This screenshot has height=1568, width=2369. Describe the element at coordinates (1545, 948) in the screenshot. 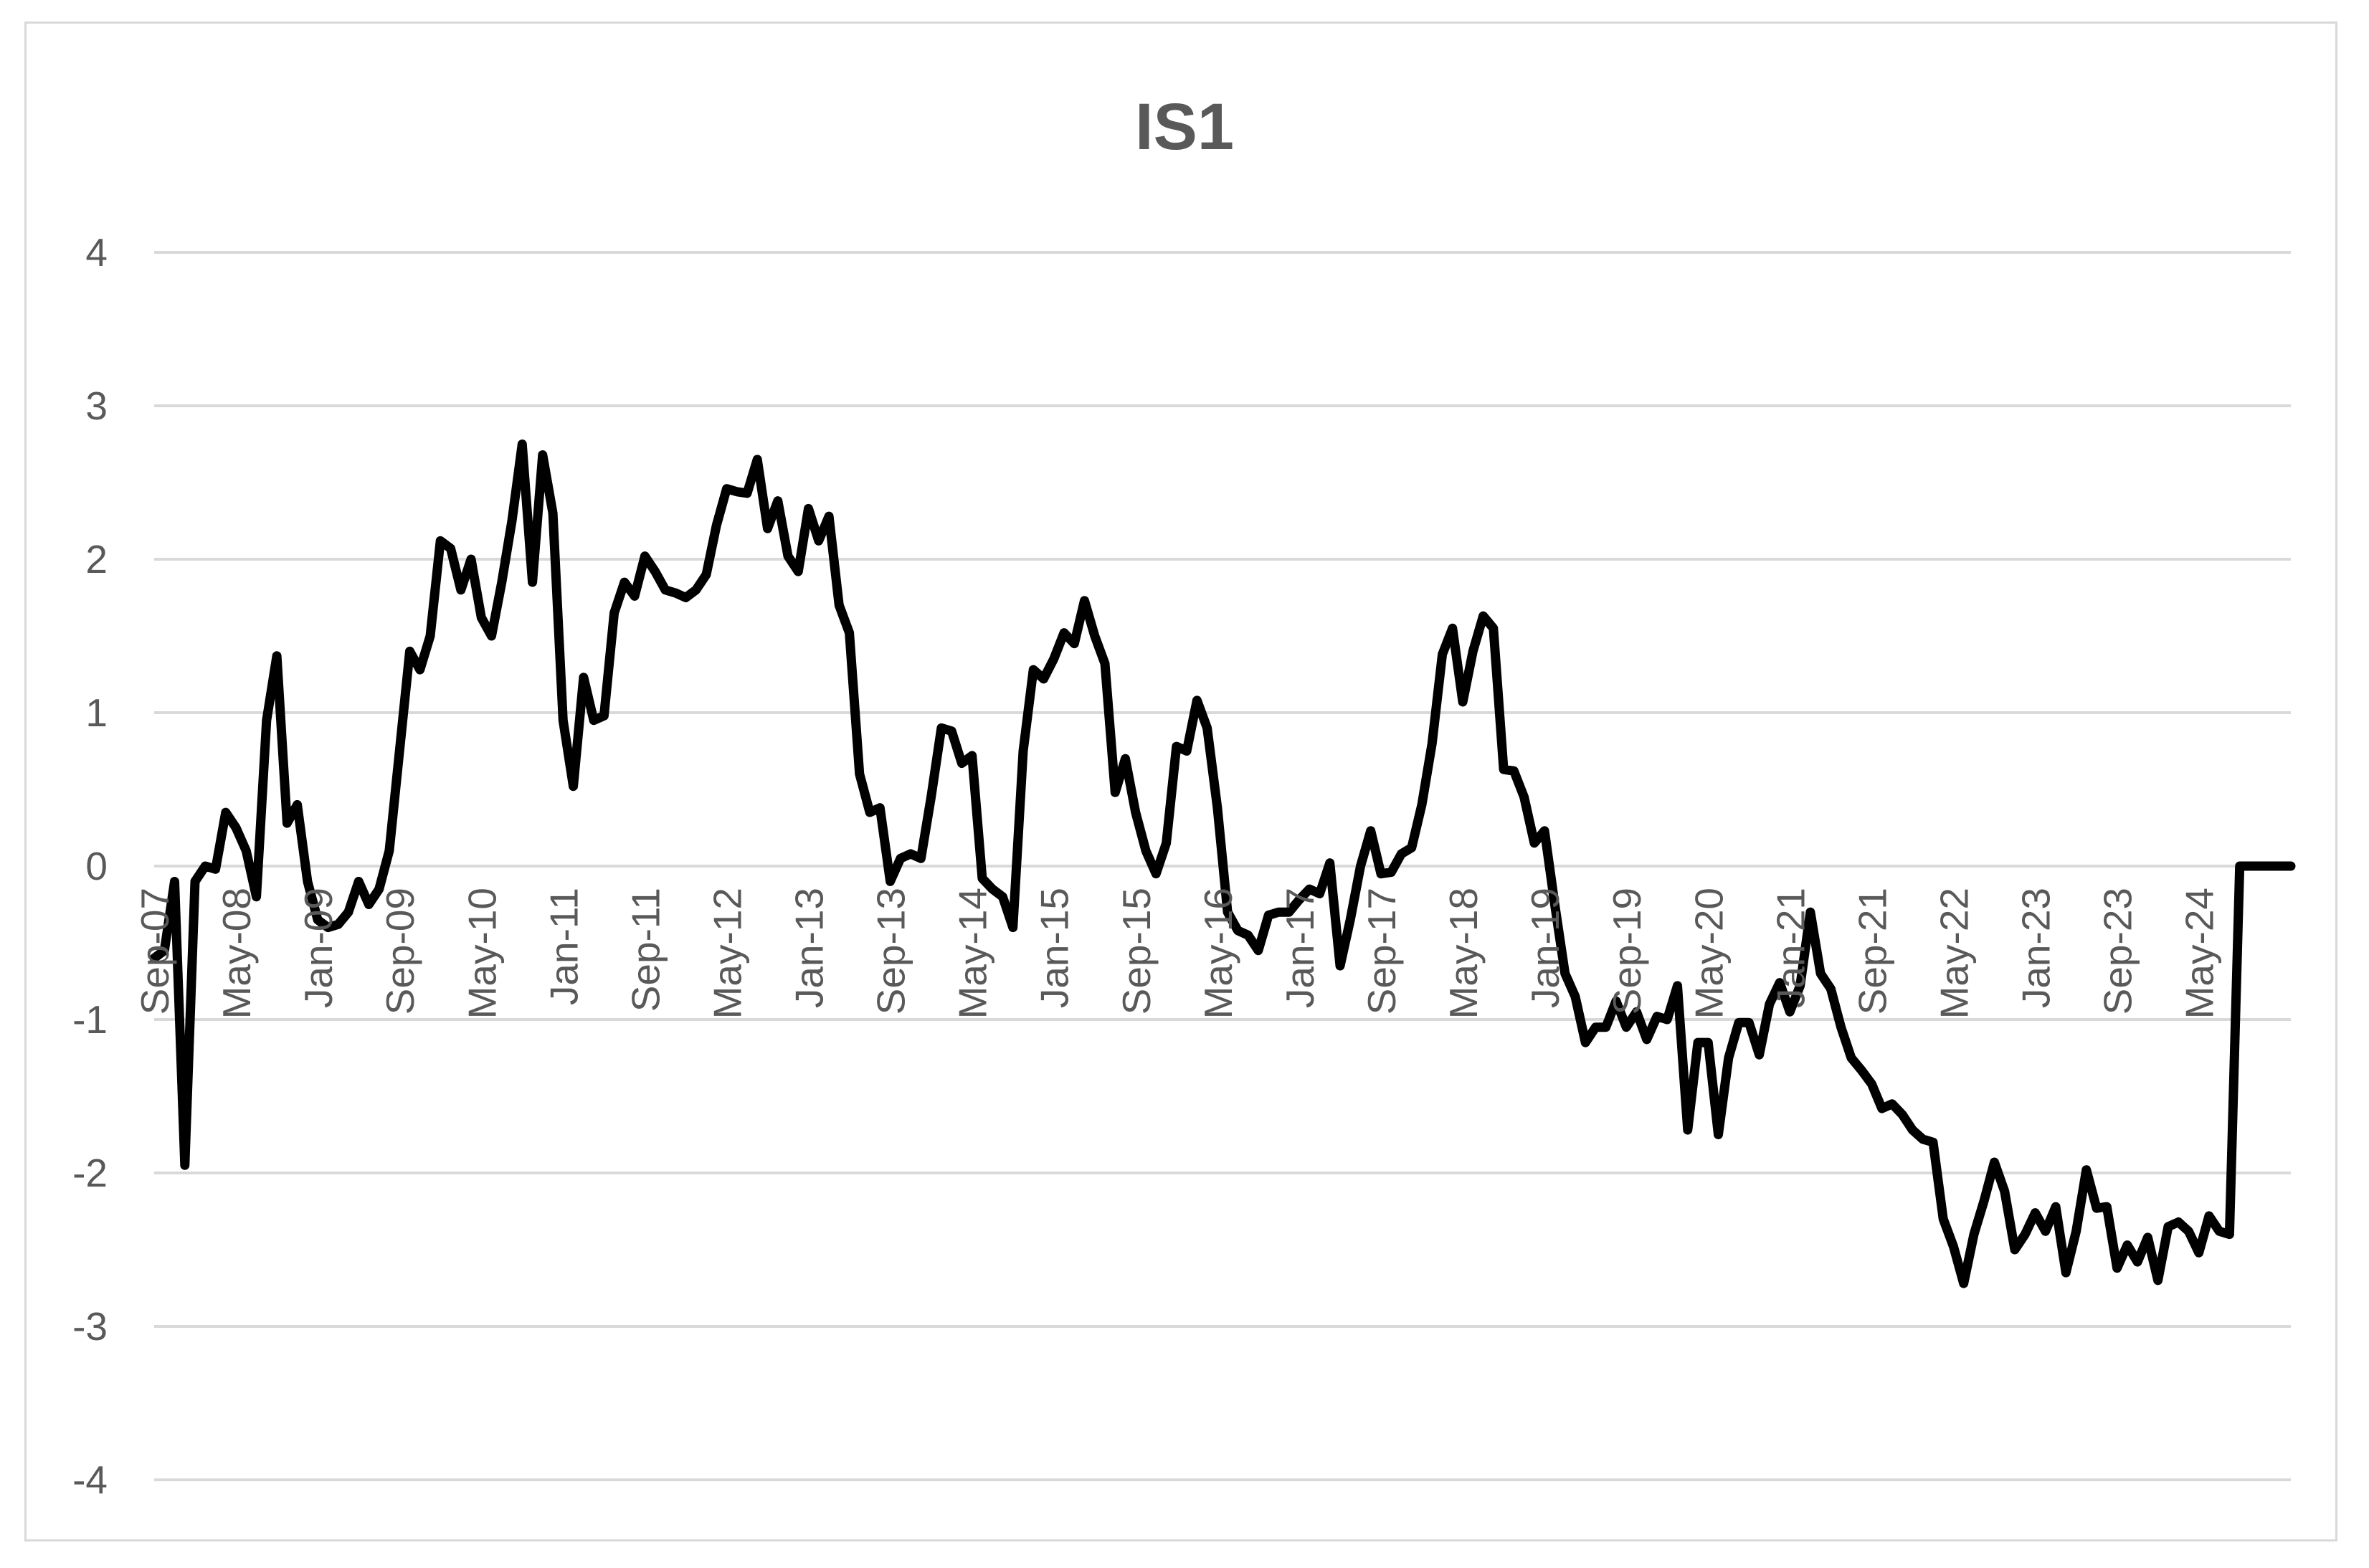

I see `x-tick-label: Jan-19` at that location.